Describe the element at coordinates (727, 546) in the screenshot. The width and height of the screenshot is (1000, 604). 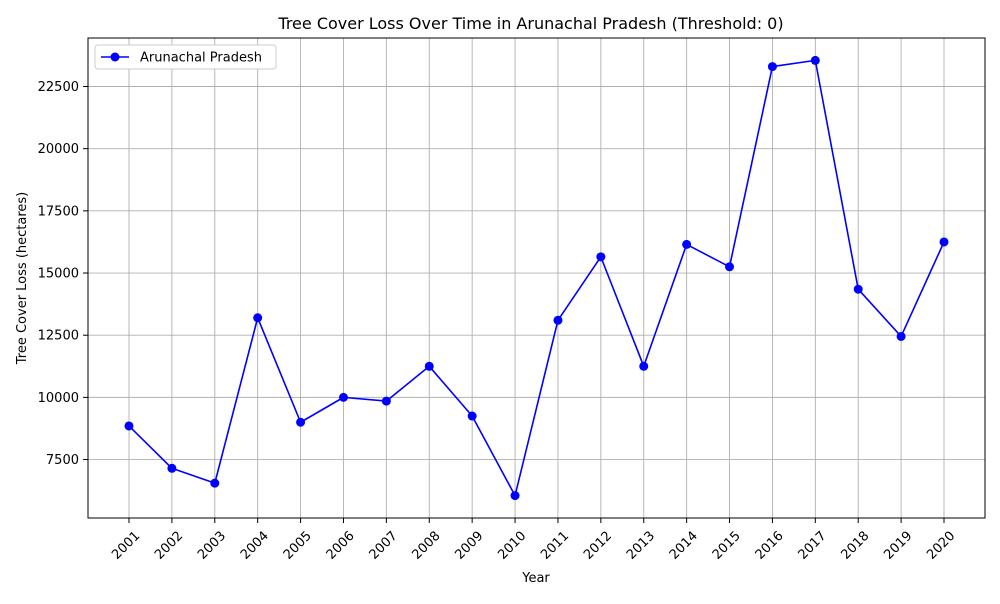
I see `x-tick-label: 2015` at that location.